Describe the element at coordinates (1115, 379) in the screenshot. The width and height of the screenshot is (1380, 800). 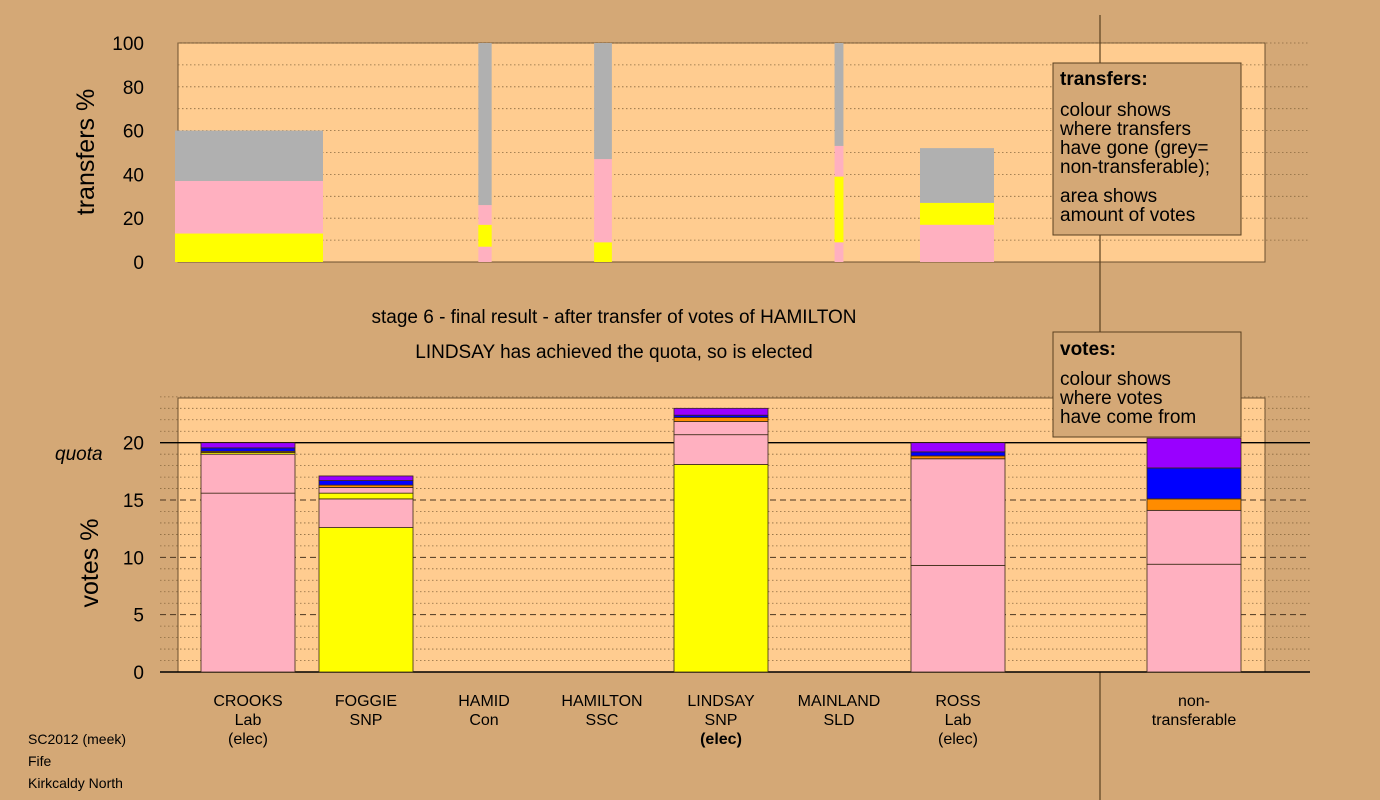
I see `votes-legend-line: colour shows` at that location.